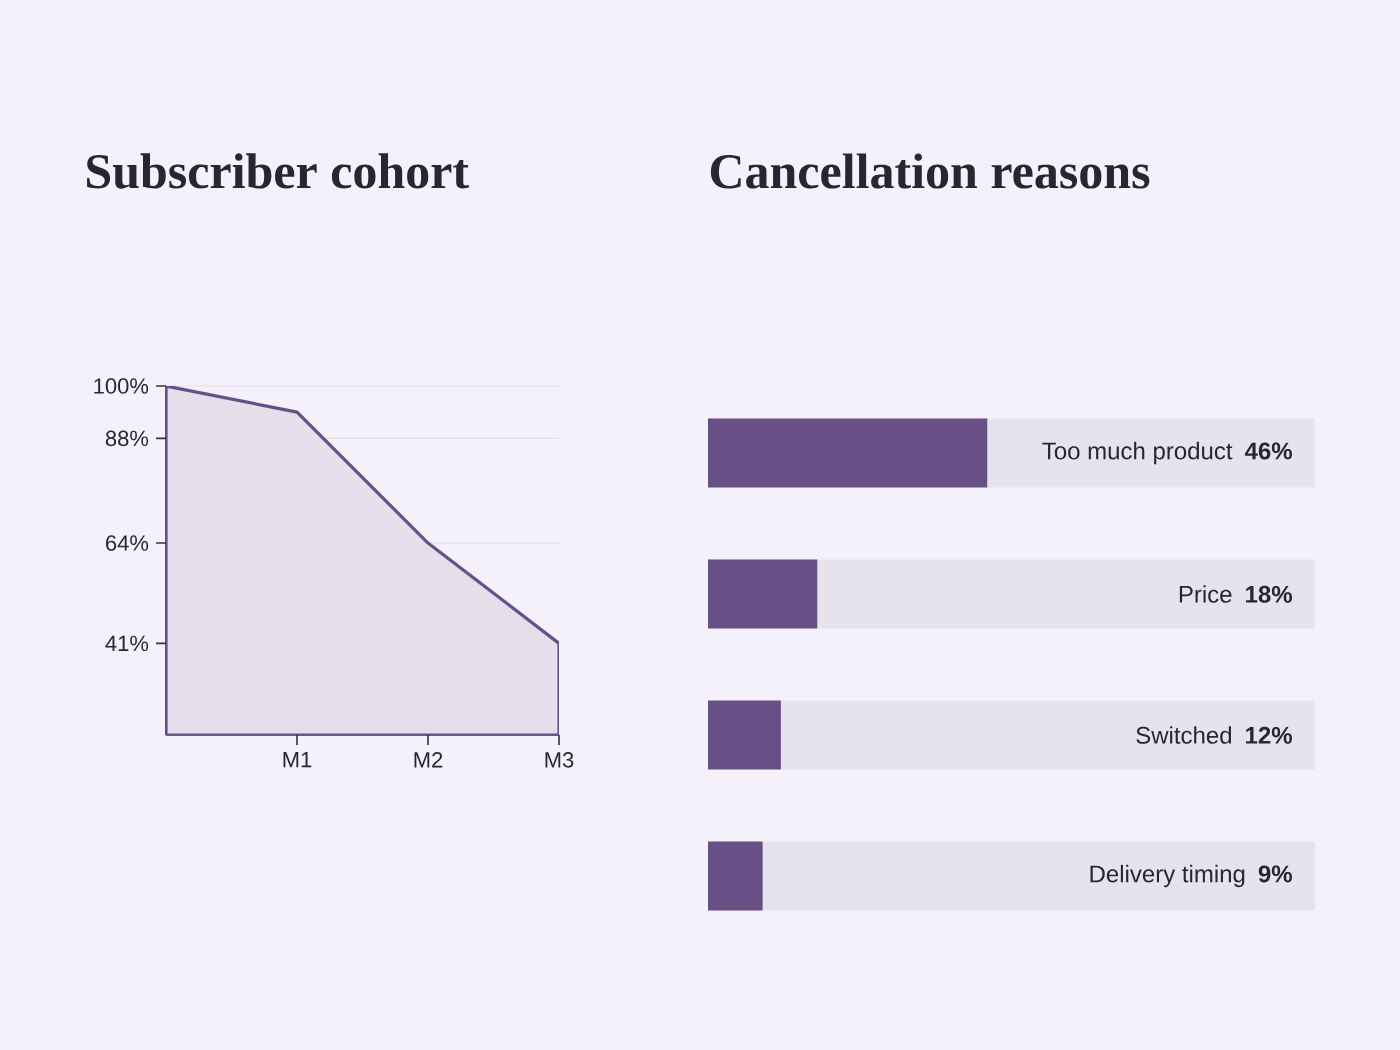  What do you see at coordinates (428, 760) in the screenshot?
I see `x-tick-label: M2` at bounding box center [428, 760].